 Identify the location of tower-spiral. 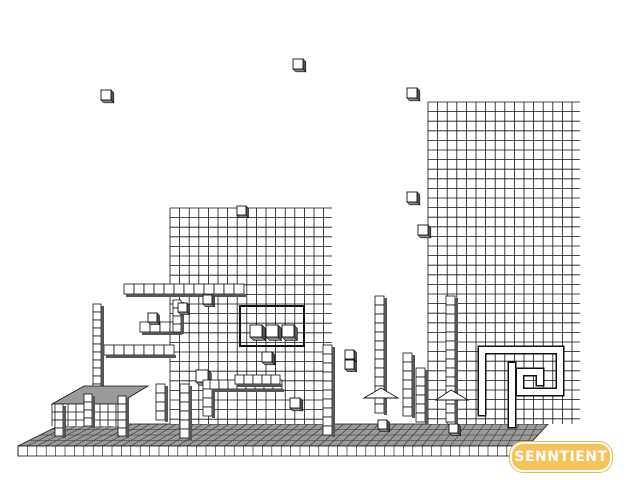
(521, 387).